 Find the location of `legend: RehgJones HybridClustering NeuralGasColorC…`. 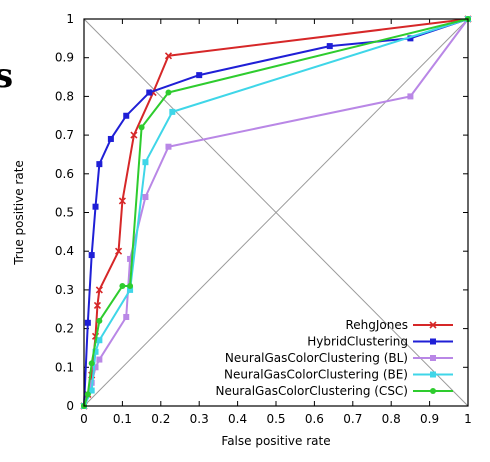

legend: RehgJones HybridClustering NeuralGasColorC… is located at coordinates (334, 358).